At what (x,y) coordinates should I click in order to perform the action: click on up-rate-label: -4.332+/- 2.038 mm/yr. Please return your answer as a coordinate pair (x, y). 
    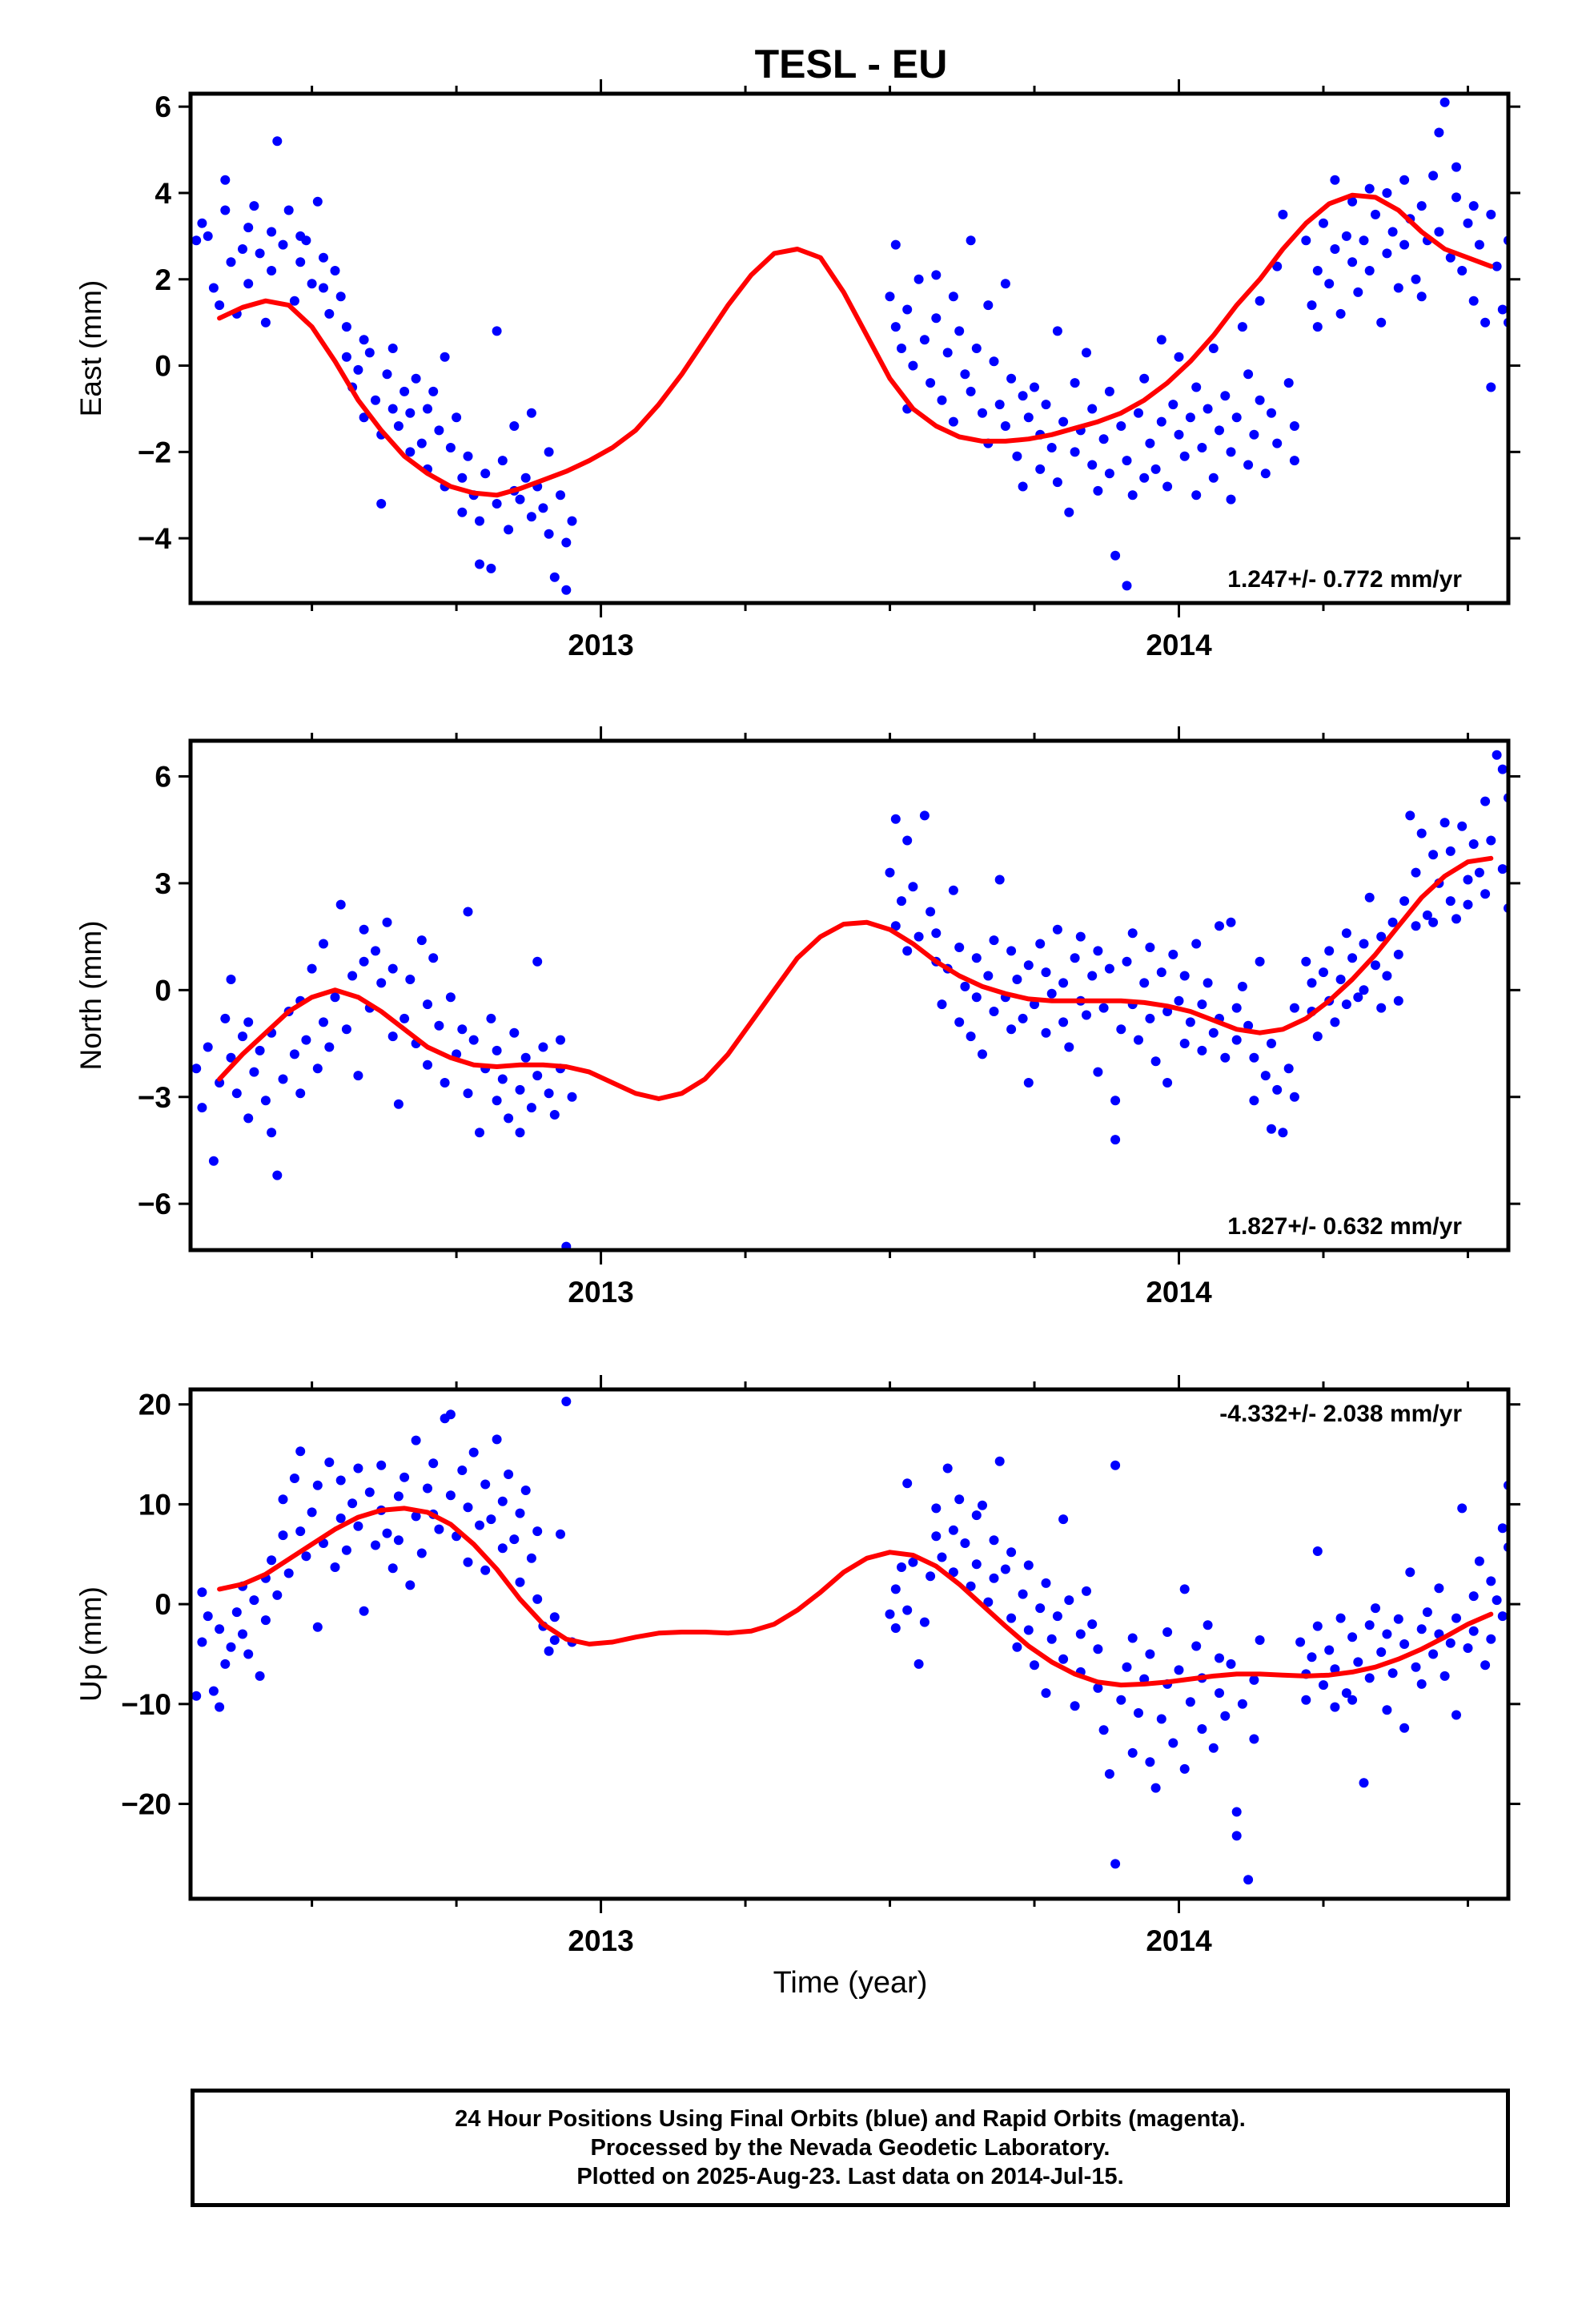
    Looking at the image, I should click on (1340, 1414).